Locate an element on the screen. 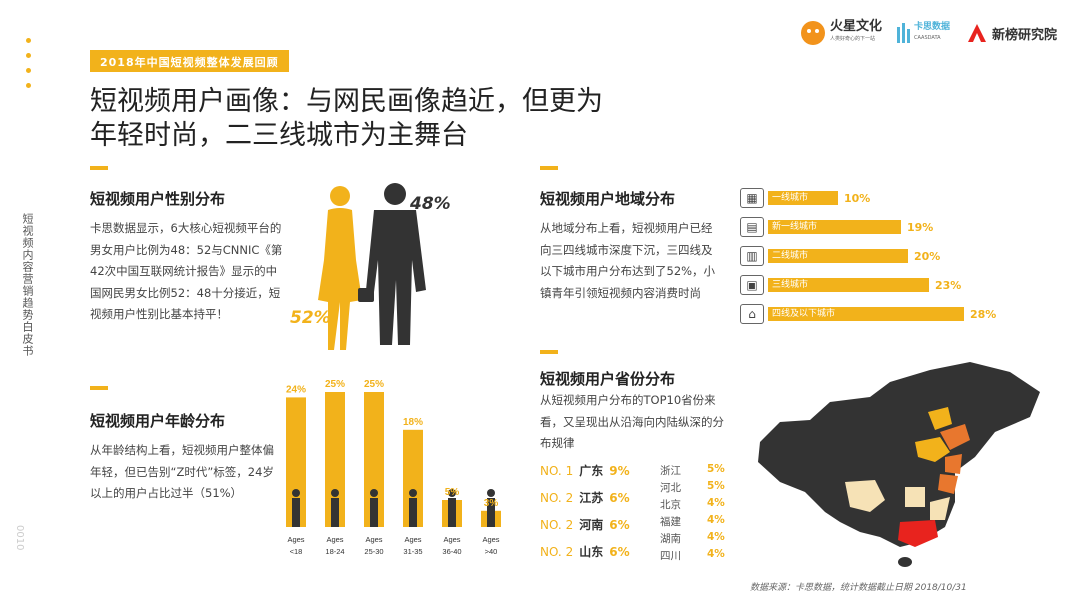 This screenshot has height=608, width=1080. province-rank-item: NO. 2 江苏 6% is located at coordinates (585, 498).